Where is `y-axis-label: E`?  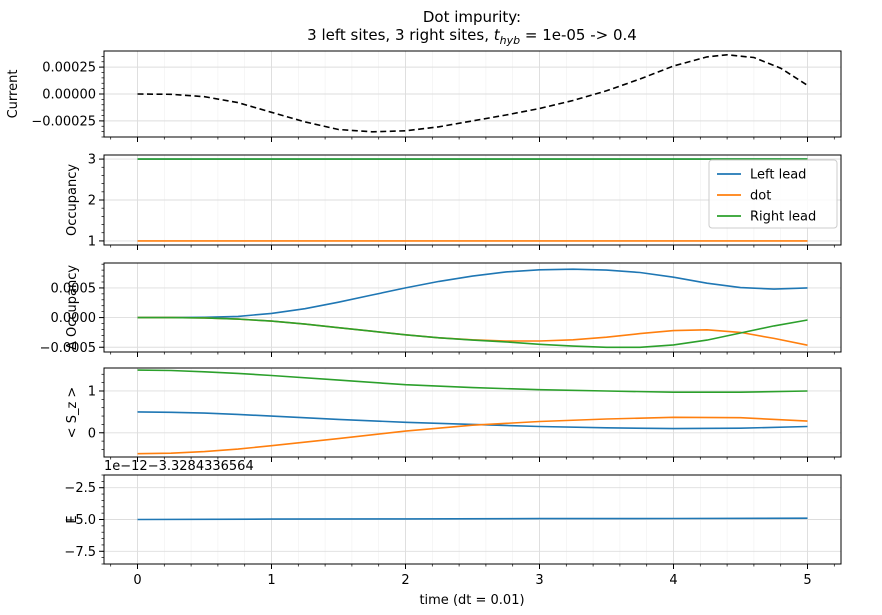 y-axis-label: E is located at coordinates (72, 519).